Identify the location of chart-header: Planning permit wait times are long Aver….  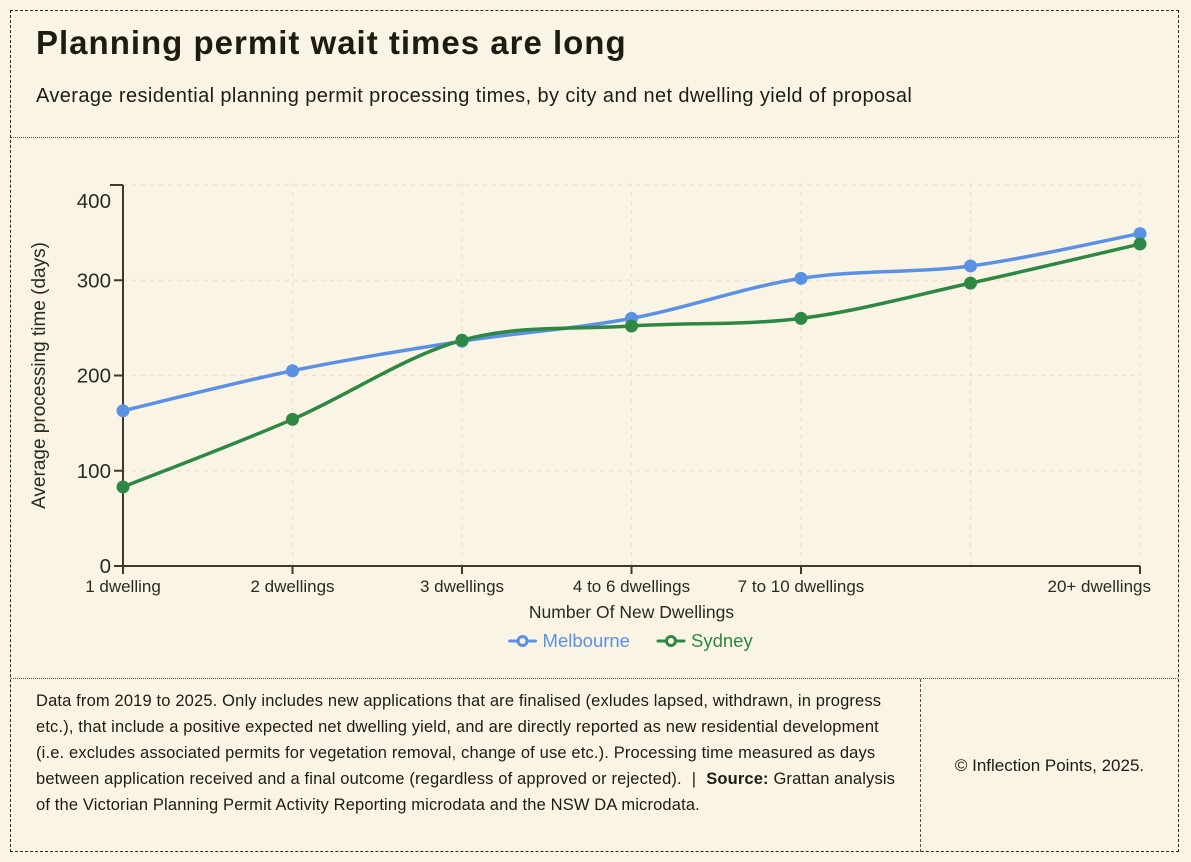
(594, 74).